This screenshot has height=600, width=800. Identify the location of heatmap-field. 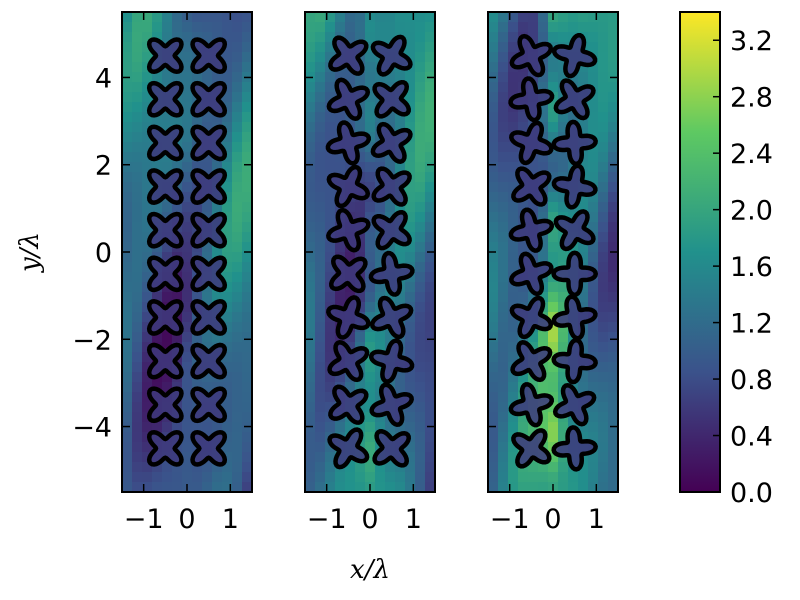
(187, 252).